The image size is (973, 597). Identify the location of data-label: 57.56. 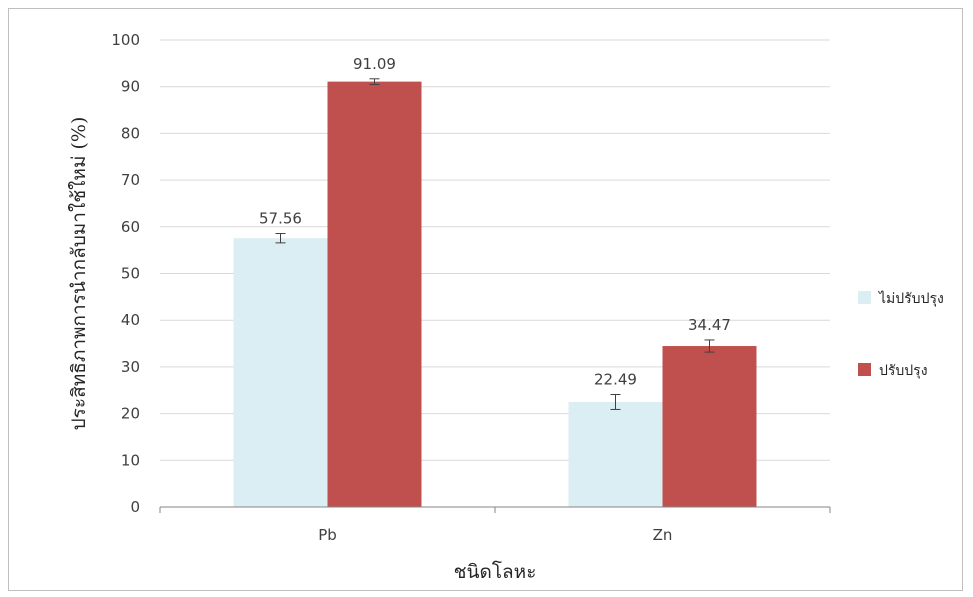
(280, 219).